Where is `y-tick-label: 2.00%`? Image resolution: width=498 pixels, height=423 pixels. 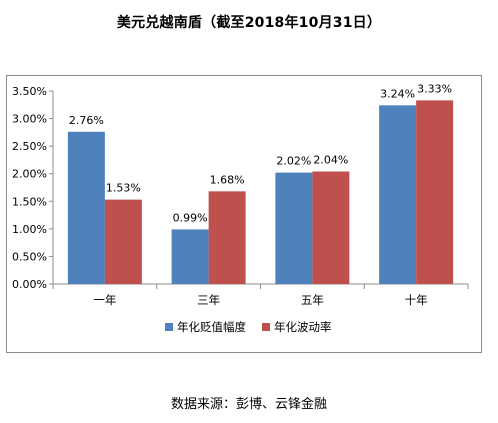
y-tick-label: 2.00% is located at coordinates (29, 174).